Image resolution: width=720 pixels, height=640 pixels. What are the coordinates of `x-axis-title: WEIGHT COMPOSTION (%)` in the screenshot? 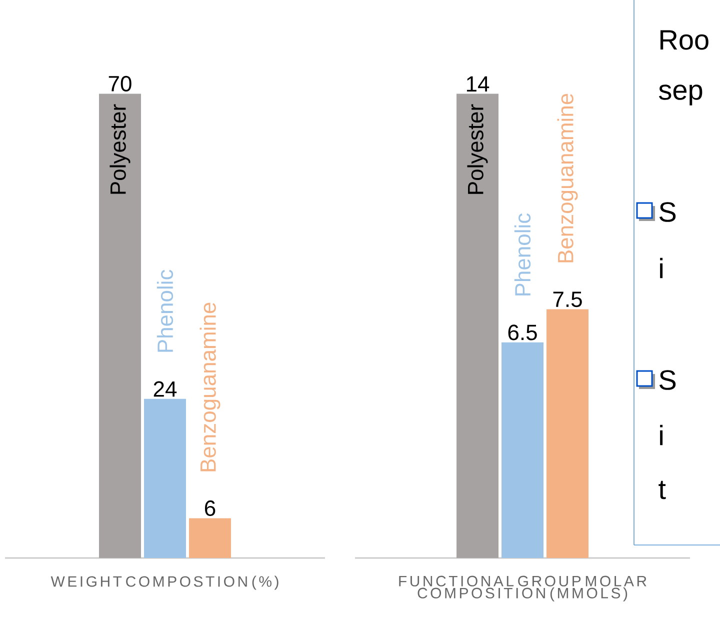 It's located at (164, 583).